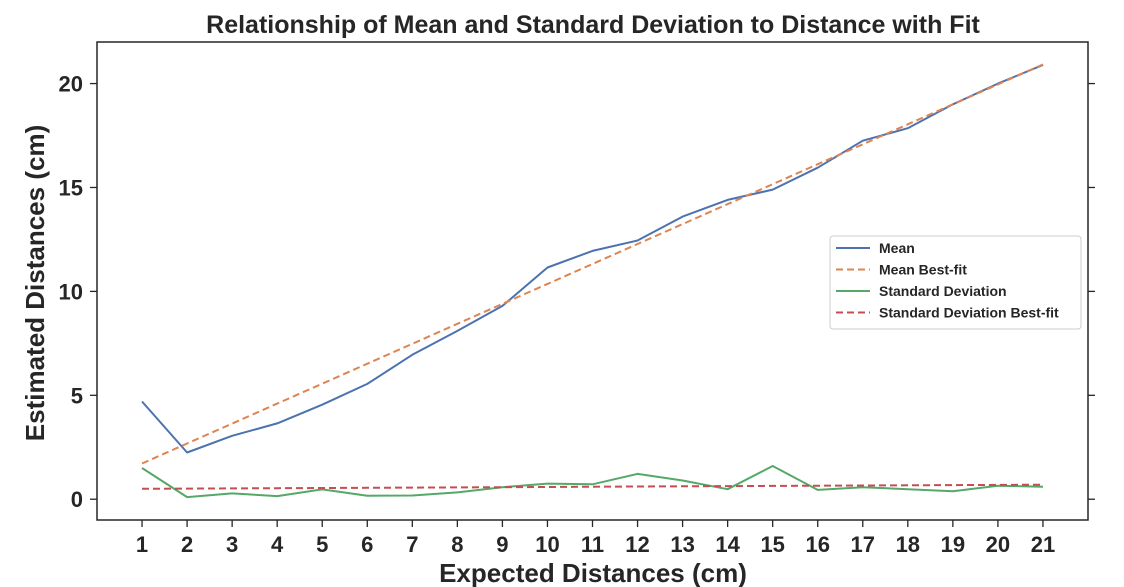 The width and height of the screenshot is (1124, 587). Describe the element at coordinates (817, 544) in the screenshot. I see `x-tick-label: 16` at that location.